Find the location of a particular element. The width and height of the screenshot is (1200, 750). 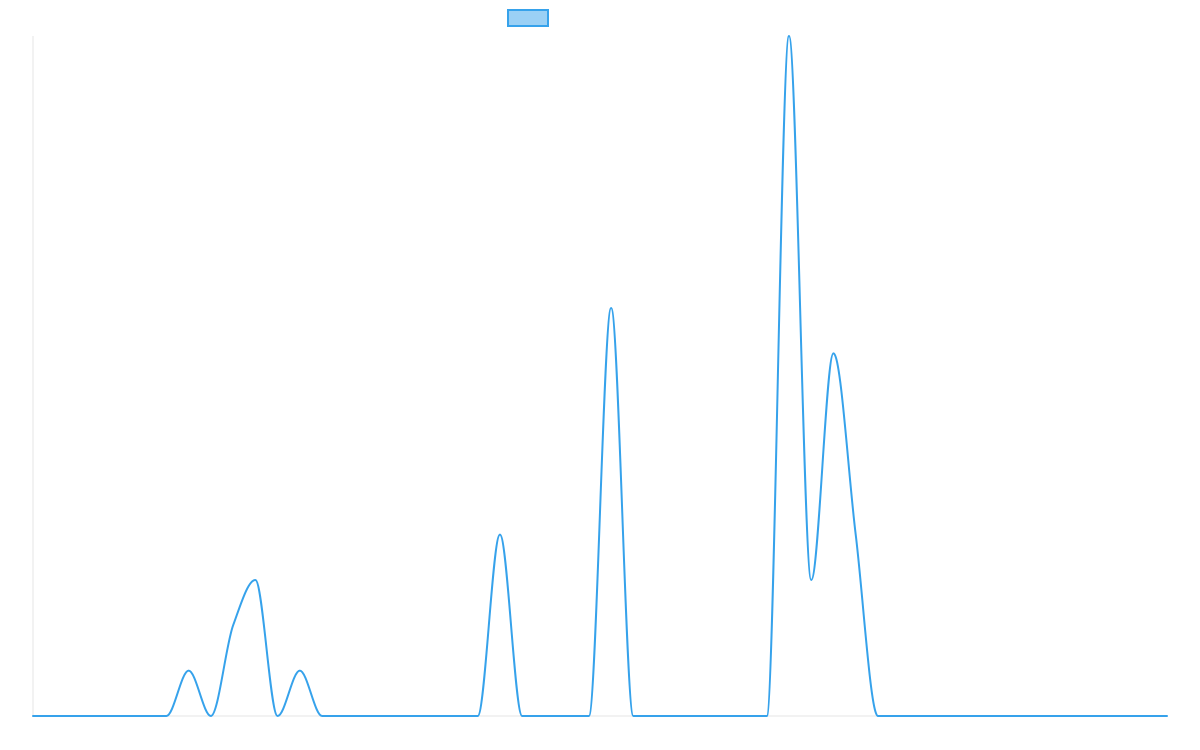

legend is located at coordinates (528, 18).